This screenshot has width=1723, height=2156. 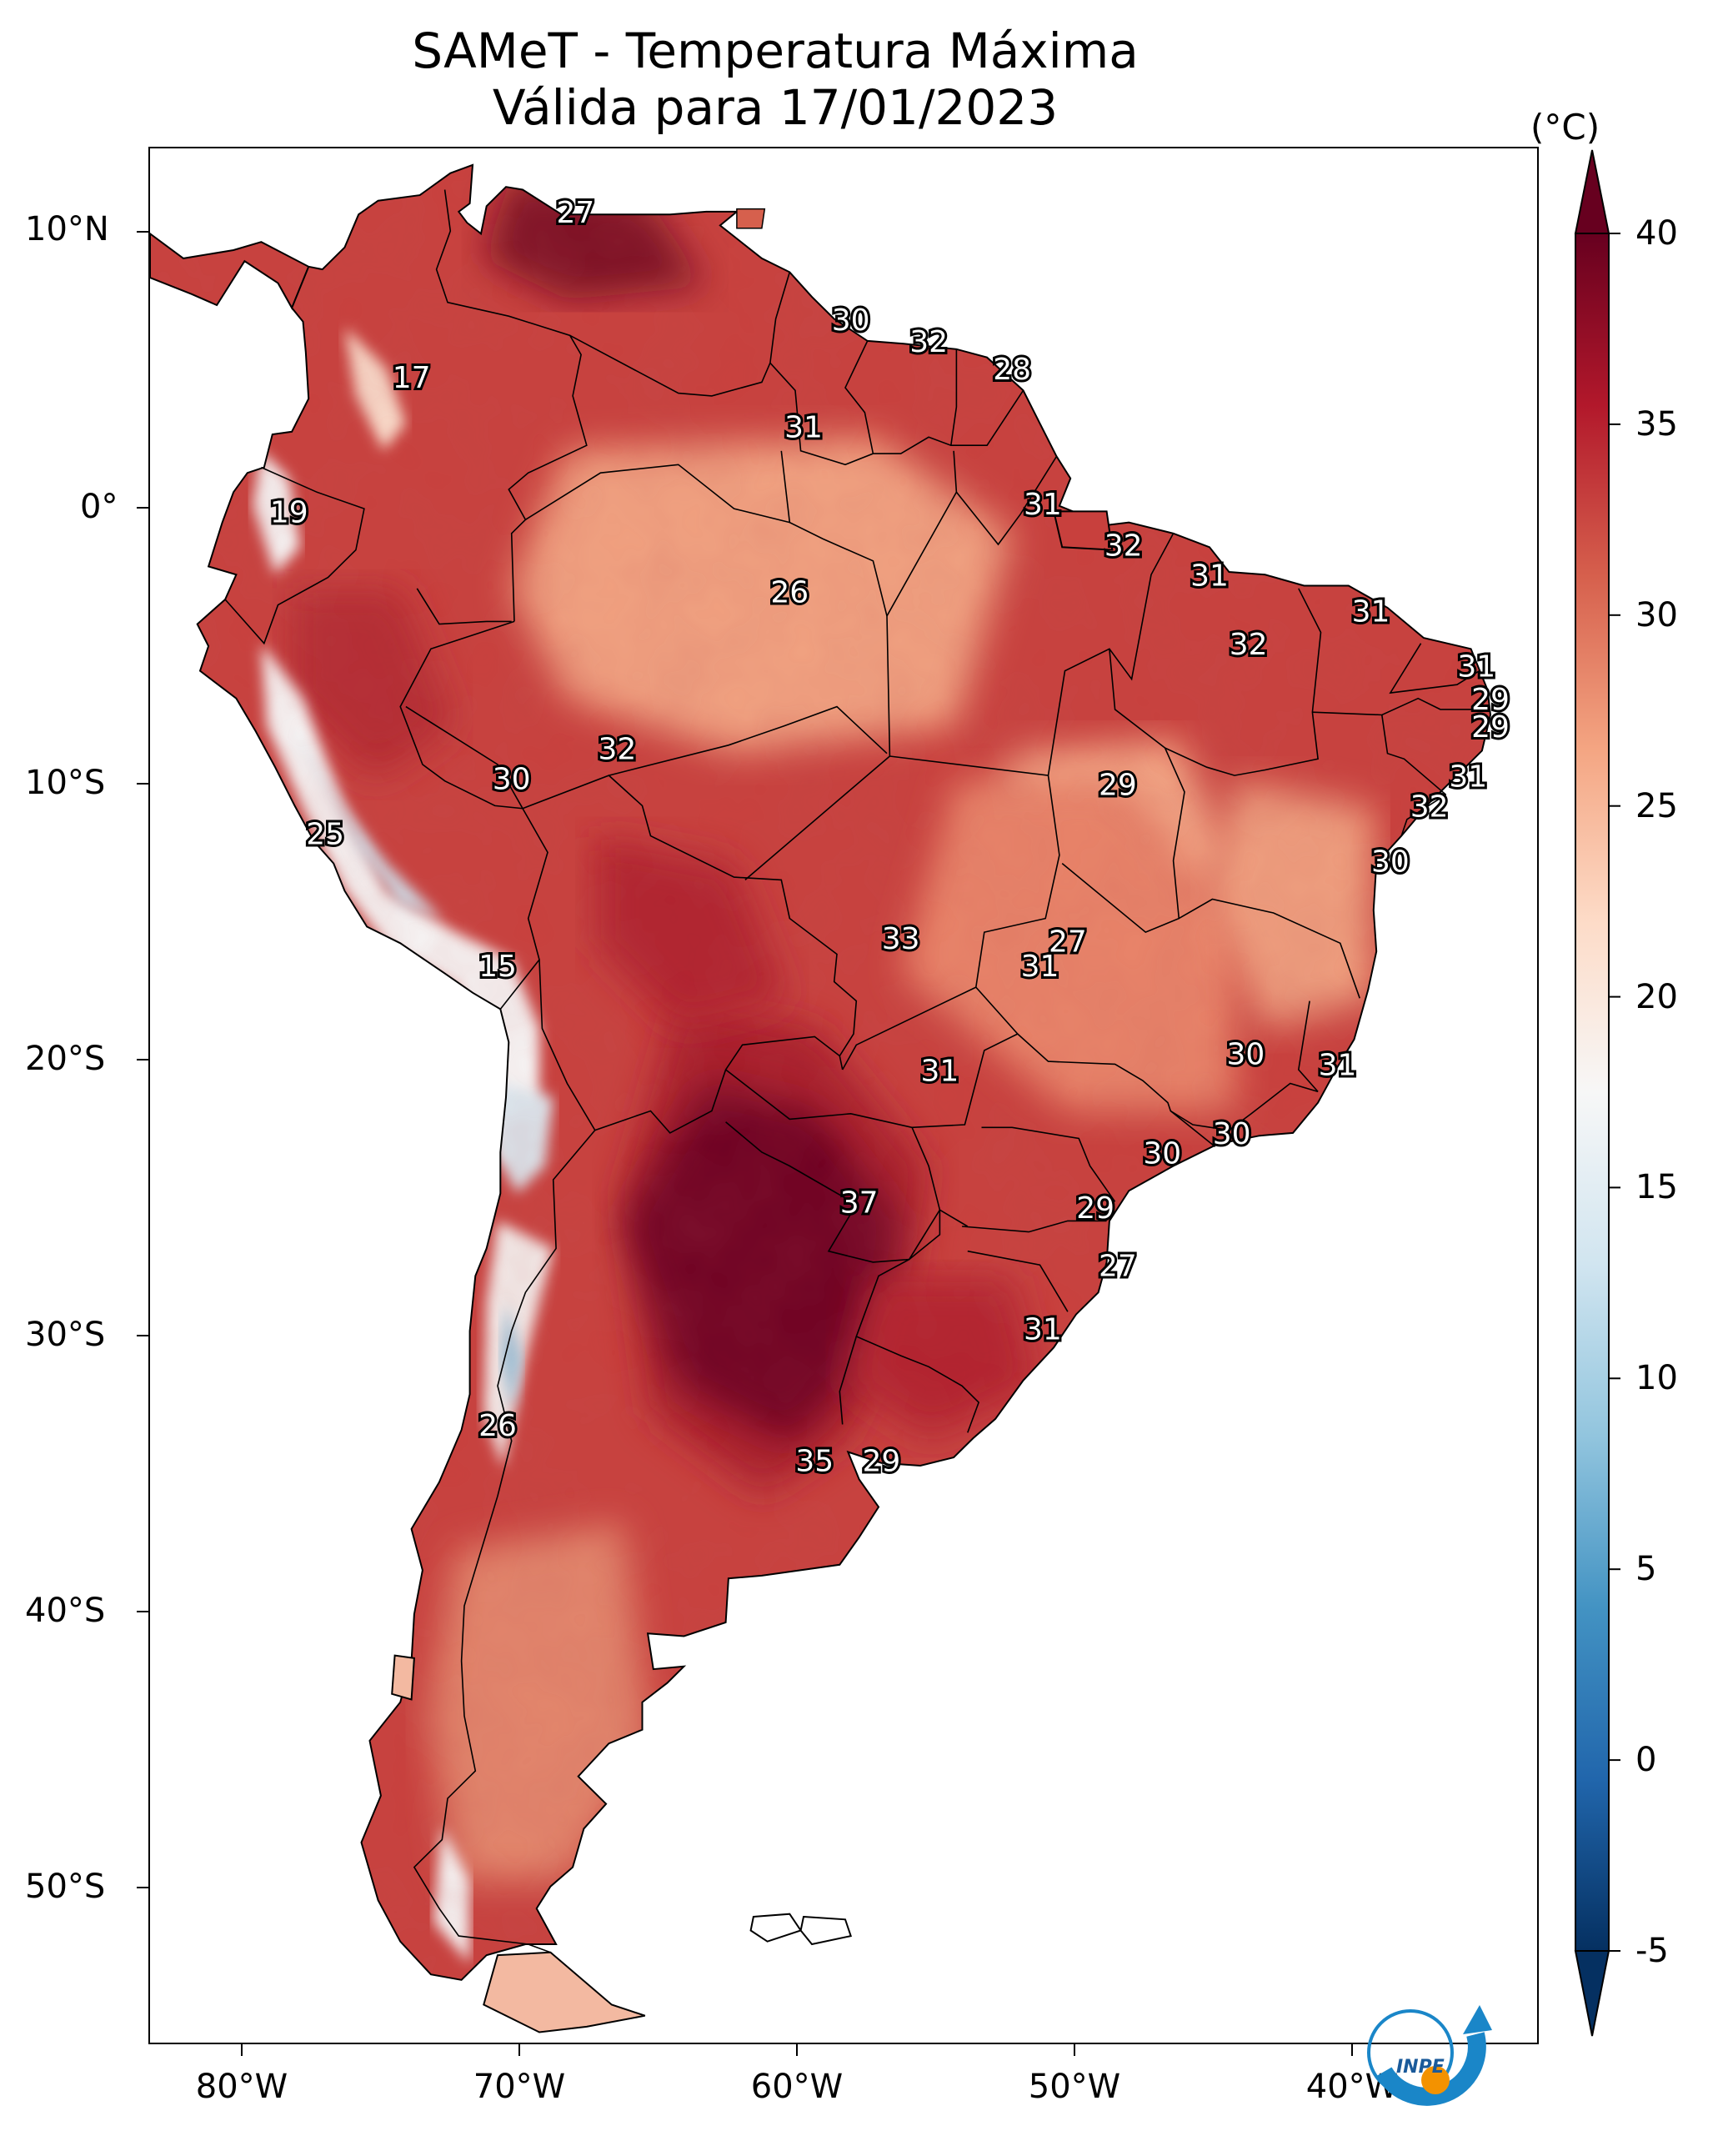 What do you see at coordinates (1477, 2020) in the screenshot?
I see `logo-arrow` at bounding box center [1477, 2020].